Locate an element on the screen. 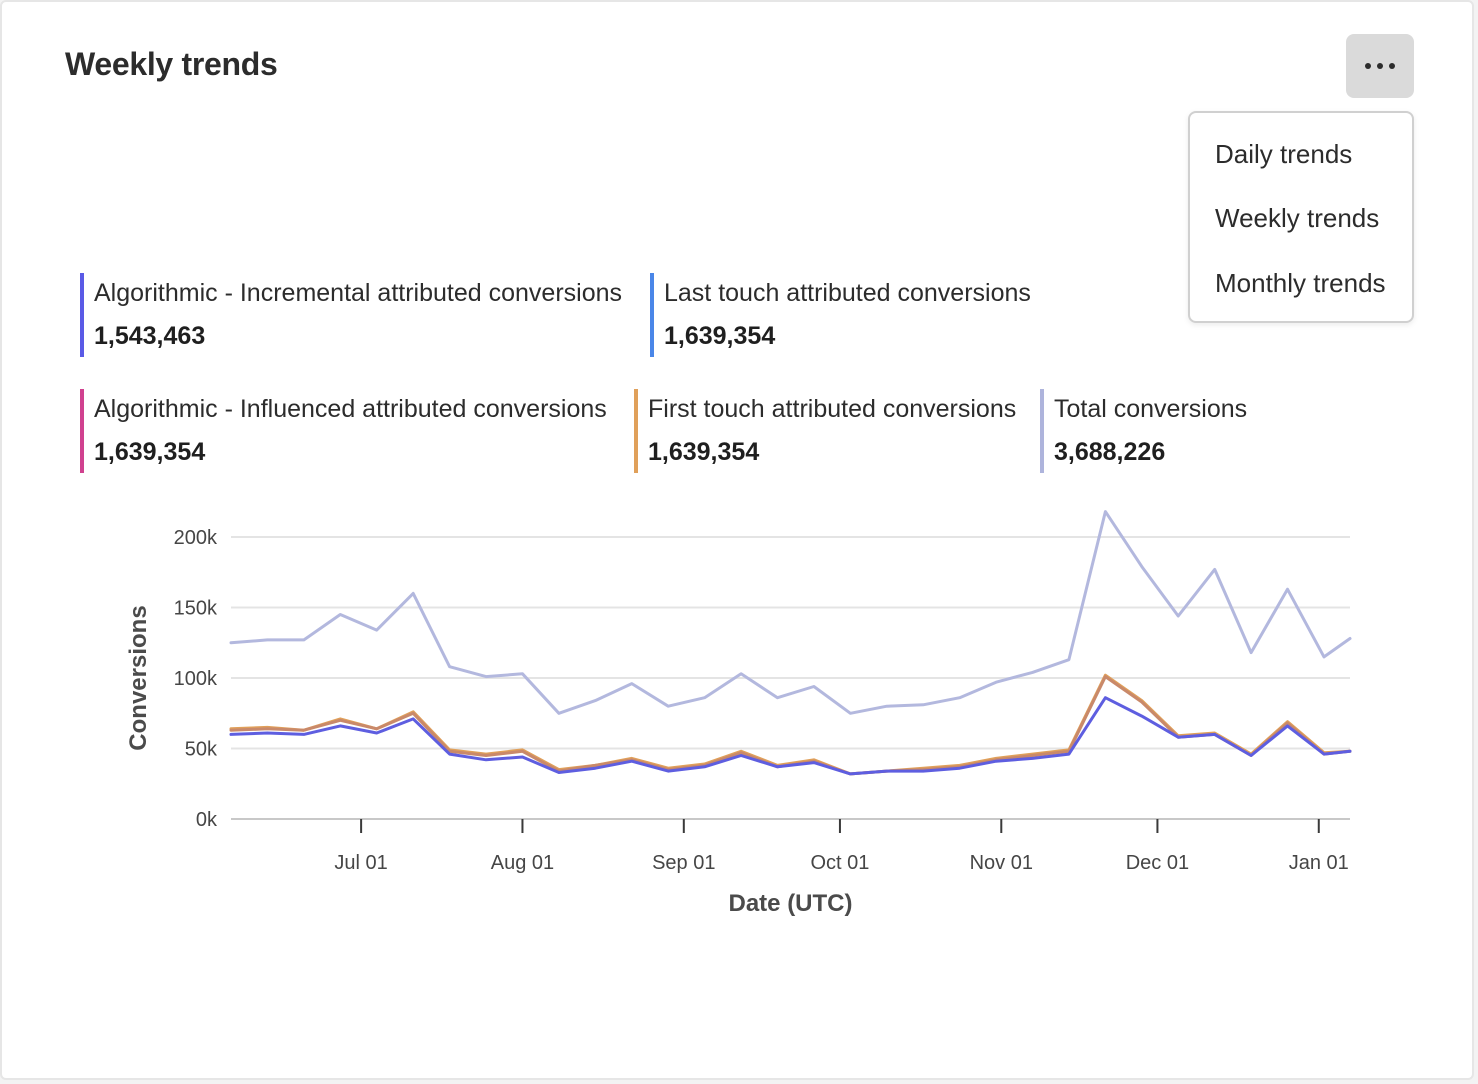 The image size is (1478, 1084). x-tick-label: Dec 01 is located at coordinates (1157, 863).